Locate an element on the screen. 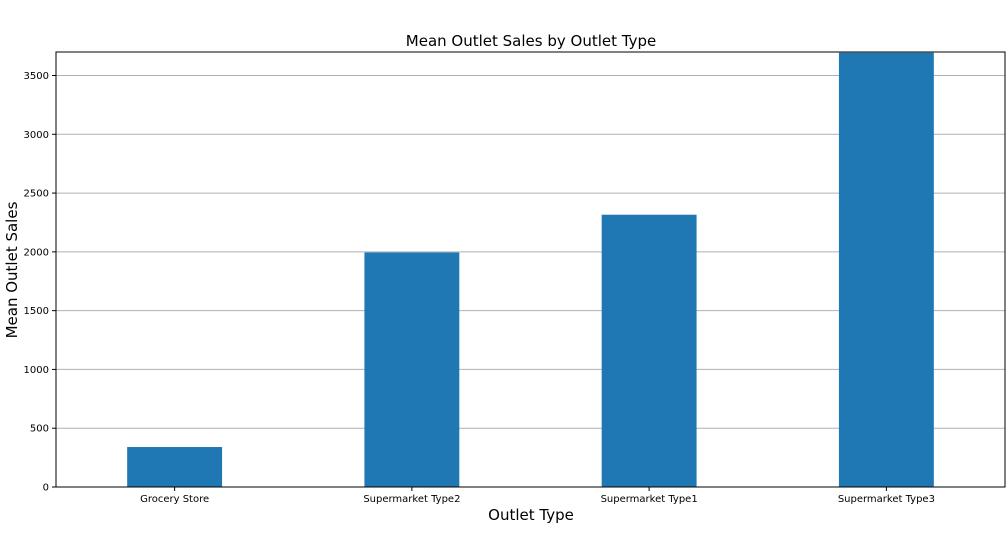  x-axis-label: Outlet Type is located at coordinates (531, 515).